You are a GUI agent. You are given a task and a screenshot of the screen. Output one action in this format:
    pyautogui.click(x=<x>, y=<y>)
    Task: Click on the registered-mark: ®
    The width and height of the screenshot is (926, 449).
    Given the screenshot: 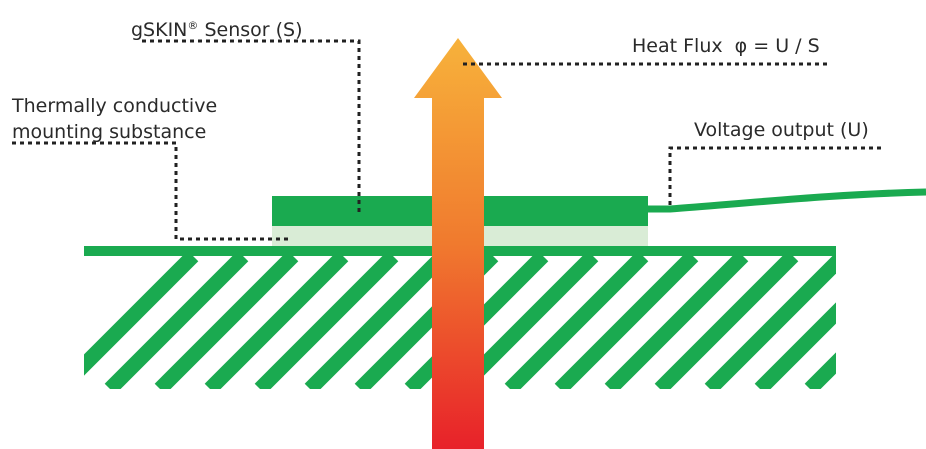 What is the action you would take?
    pyautogui.click(x=193, y=25)
    